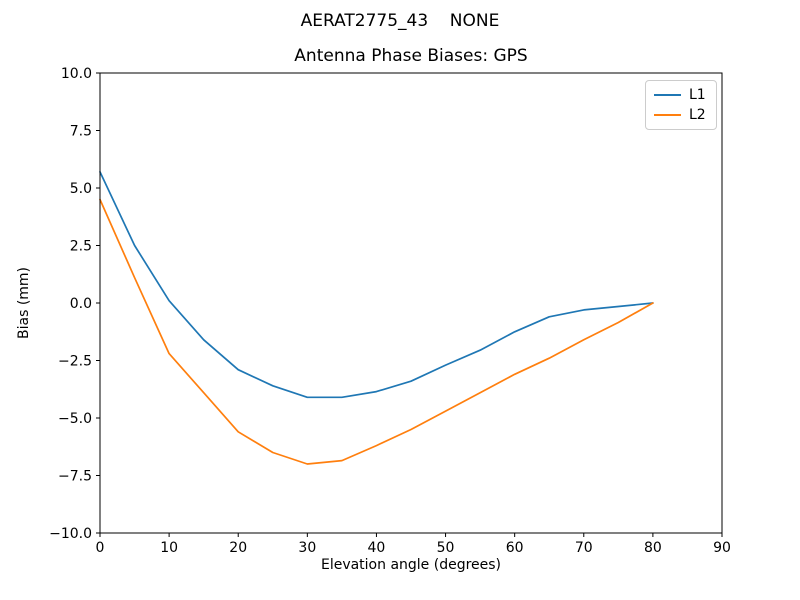 The image size is (800, 600). What do you see at coordinates (238, 548) in the screenshot?
I see `x-tick-label: 20` at bounding box center [238, 548].